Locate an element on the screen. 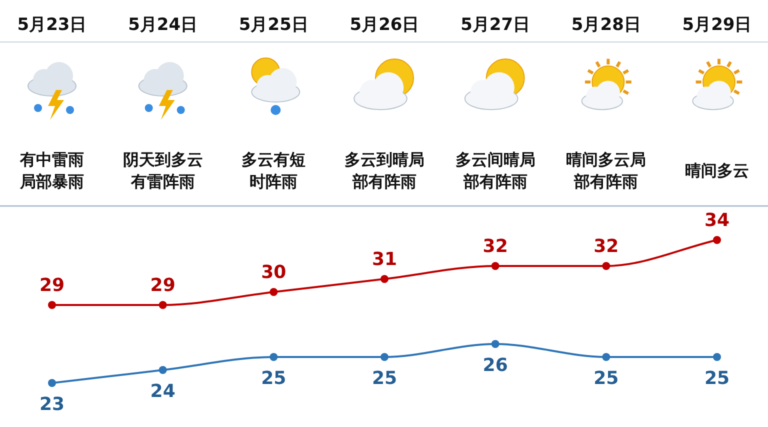 This screenshot has height=427, width=768. x-tick-label: 5月27日 is located at coordinates (495, 25).